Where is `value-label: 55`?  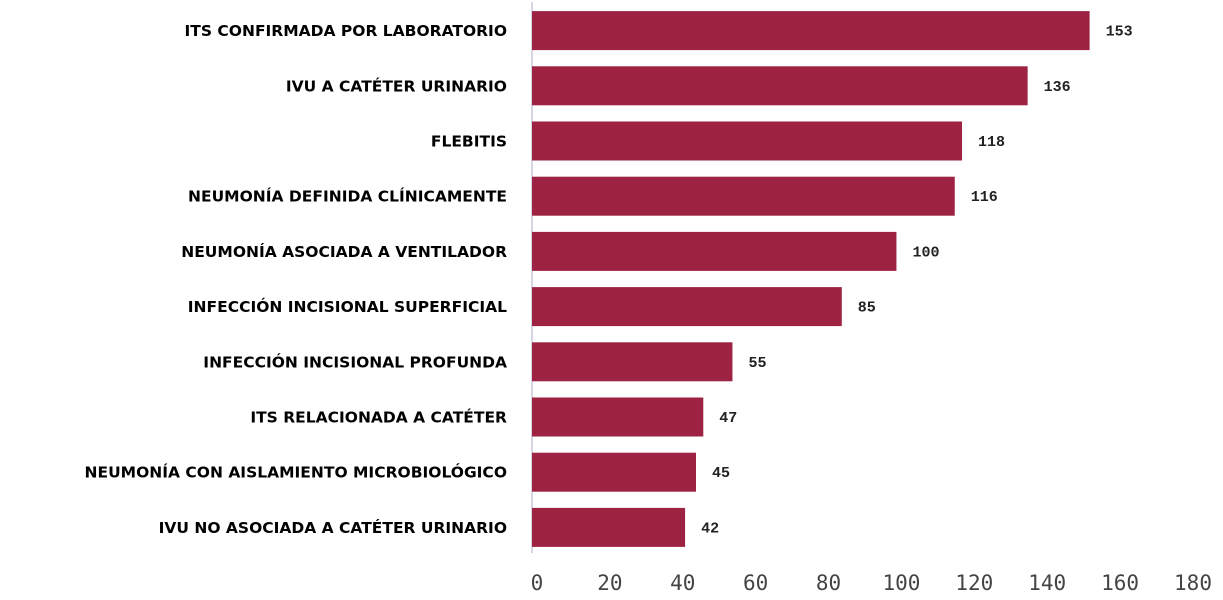
value-label: 55 is located at coordinates (757, 363).